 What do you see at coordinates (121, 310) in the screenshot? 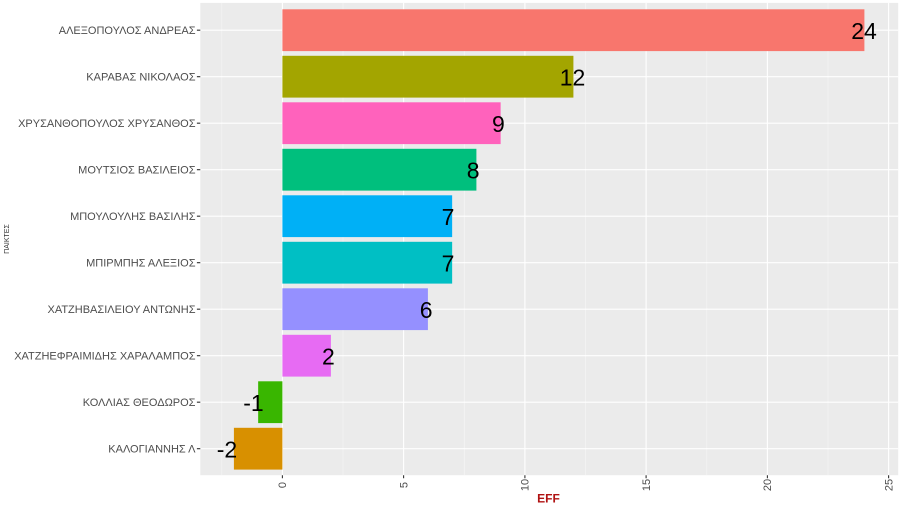
I see `svg-text: ΧΑΤΖΗΒΑΣΙΛΕΙΟΥ ΑΝΤΩΝΗΣ` at bounding box center [121, 310].